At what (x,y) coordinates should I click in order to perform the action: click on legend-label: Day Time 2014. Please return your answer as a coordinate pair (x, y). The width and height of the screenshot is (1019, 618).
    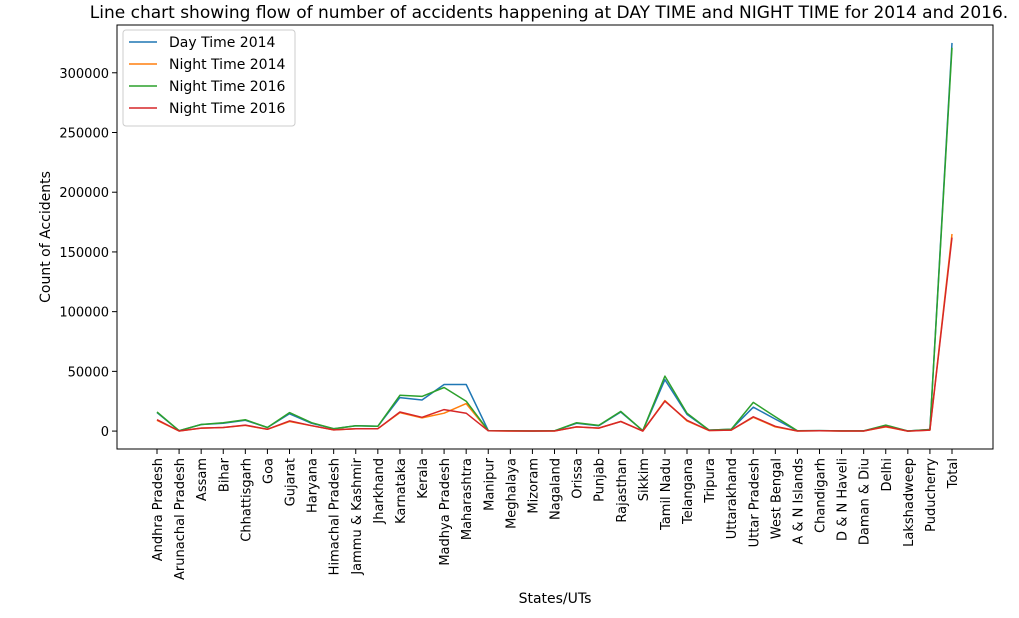
    Looking at the image, I should click on (222, 43).